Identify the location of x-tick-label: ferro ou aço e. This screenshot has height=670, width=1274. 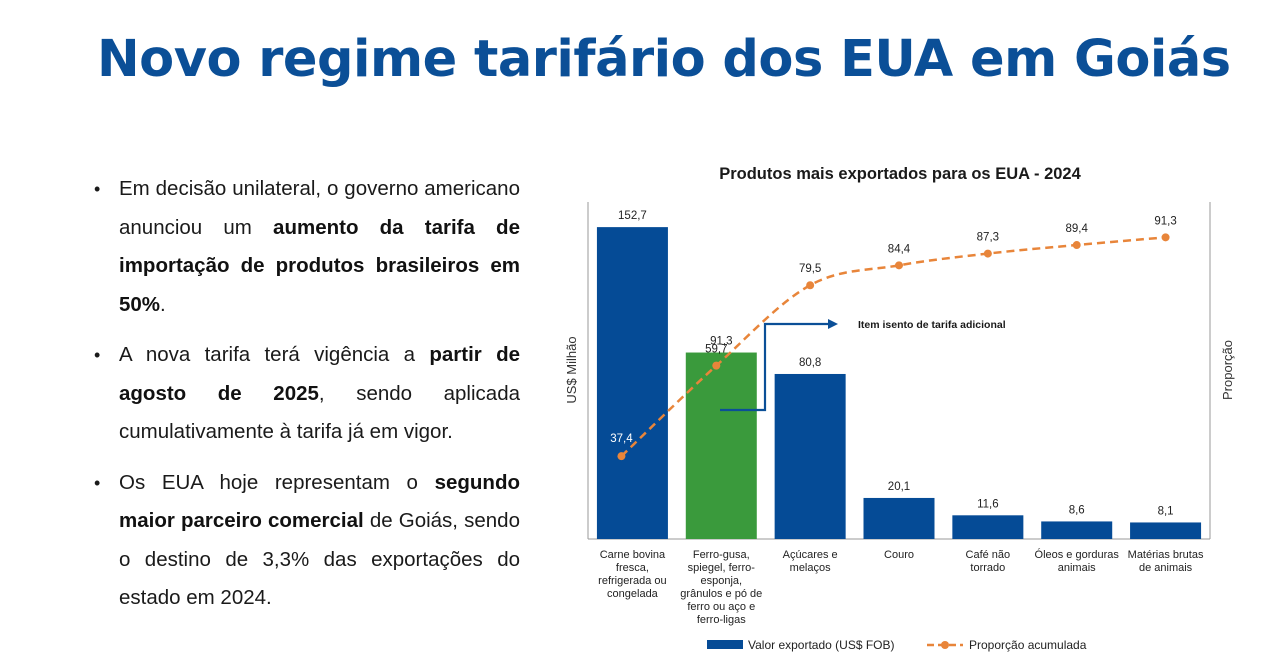
(721, 607).